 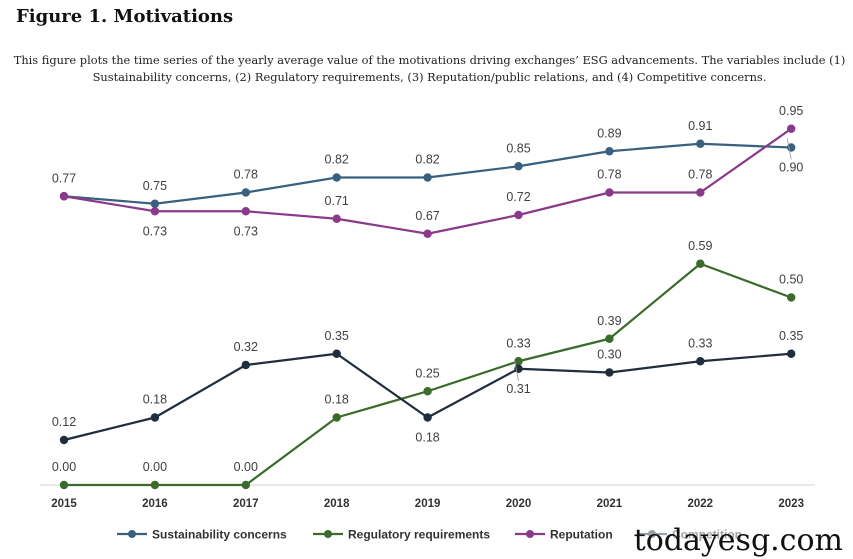 What do you see at coordinates (337, 504) in the screenshot?
I see `x-tick-label: 2018` at bounding box center [337, 504].